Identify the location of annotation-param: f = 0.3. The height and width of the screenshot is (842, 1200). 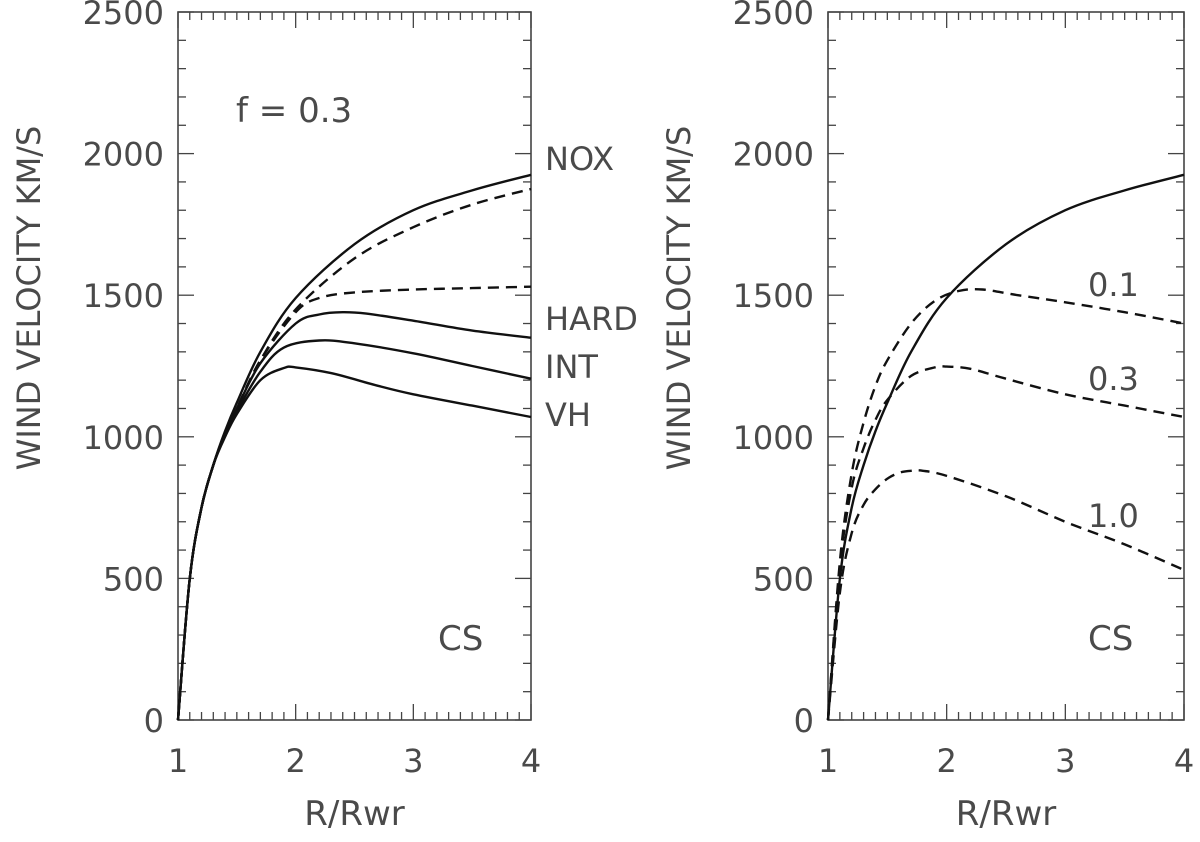
(294, 111).